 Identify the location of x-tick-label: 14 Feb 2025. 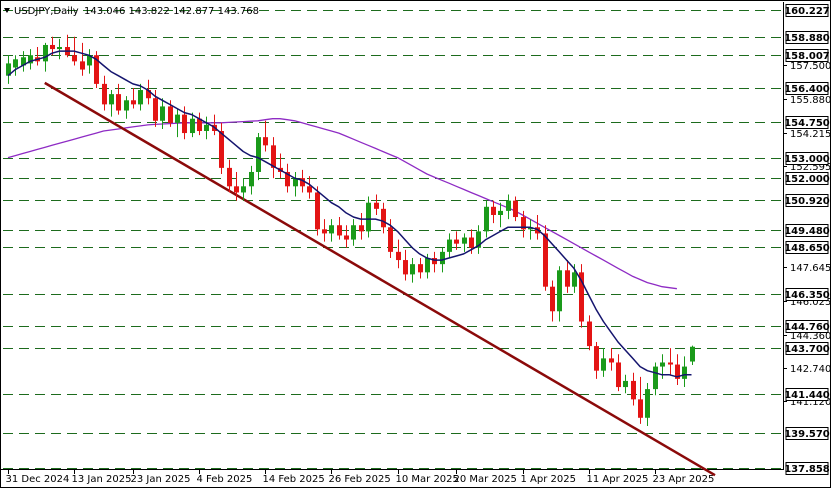
(294, 479).